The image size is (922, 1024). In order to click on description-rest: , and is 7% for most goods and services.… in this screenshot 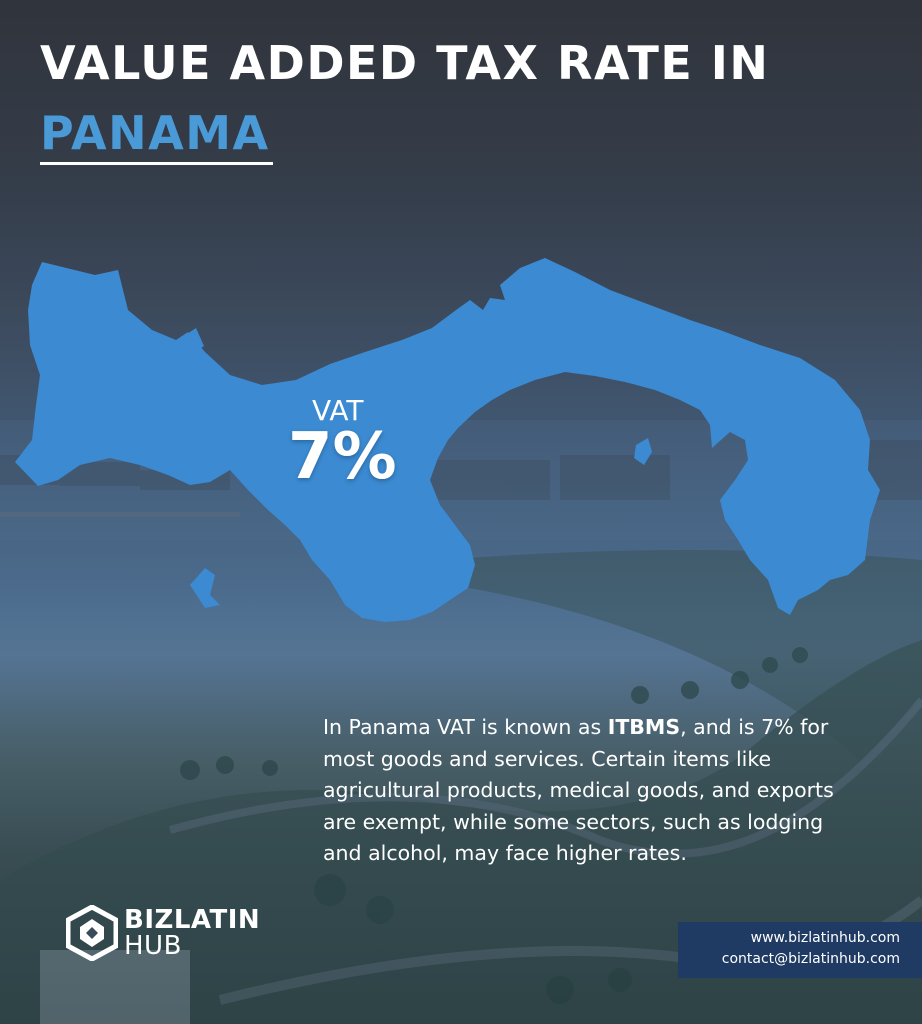, I will do `click(578, 790)`.